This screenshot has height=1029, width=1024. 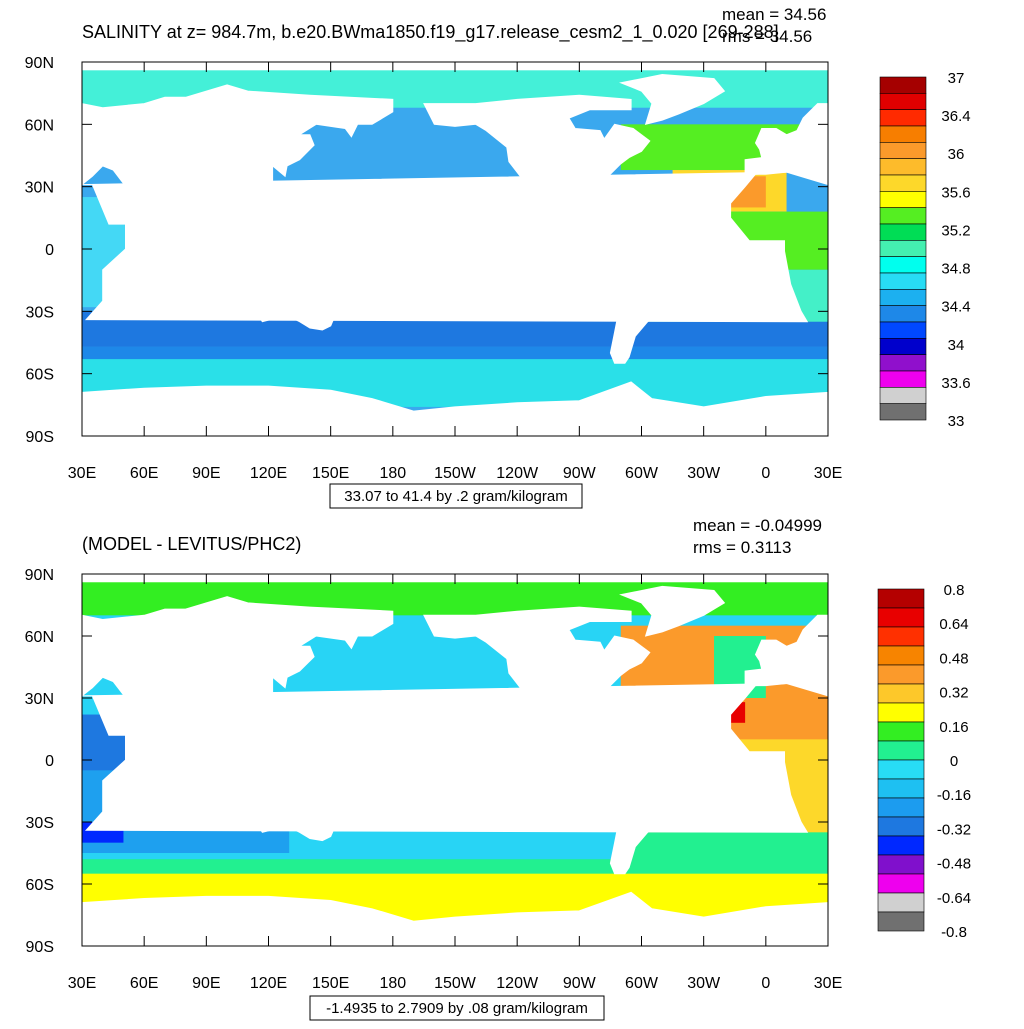 What do you see at coordinates (955, 192) in the screenshot?
I see `colorbar-label: 35.6` at bounding box center [955, 192].